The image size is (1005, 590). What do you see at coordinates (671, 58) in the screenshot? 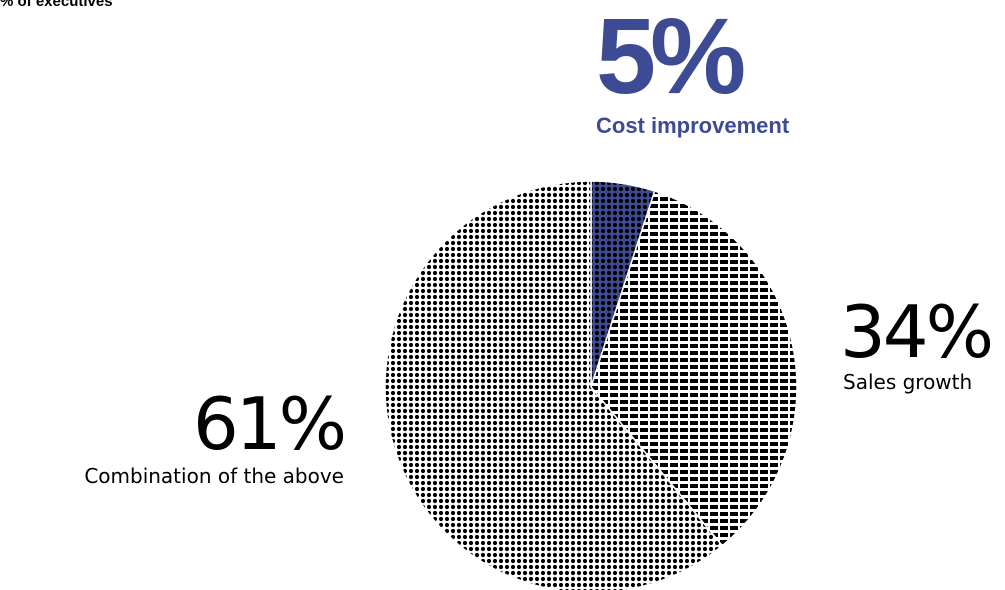
I see `cost-improvement-percent: 5%` at bounding box center [671, 58].